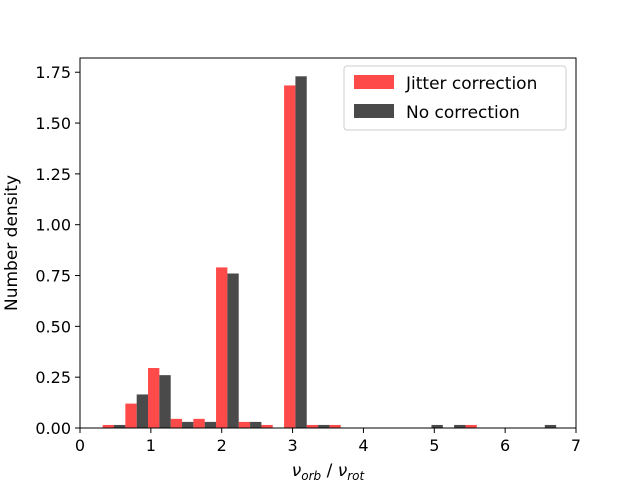  Describe the element at coordinates (363, 445) in the screenshot. I see `x-tick-label: 4` at that location.